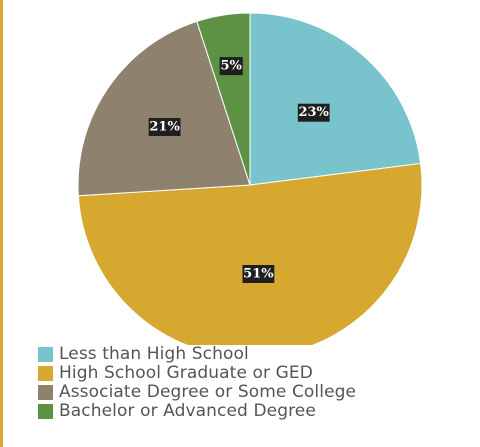 This screenshot has height=447, width=480. What do you see at coordinates (1, 223) in the screenshot?
I see `left-accent-rule` at bounding box center [1, 223].